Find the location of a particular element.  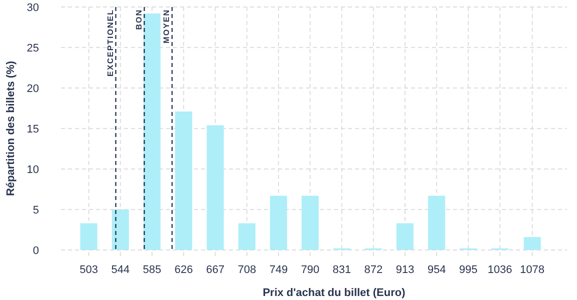

x-tick-label: 585 is located at coordinates (152, 270).